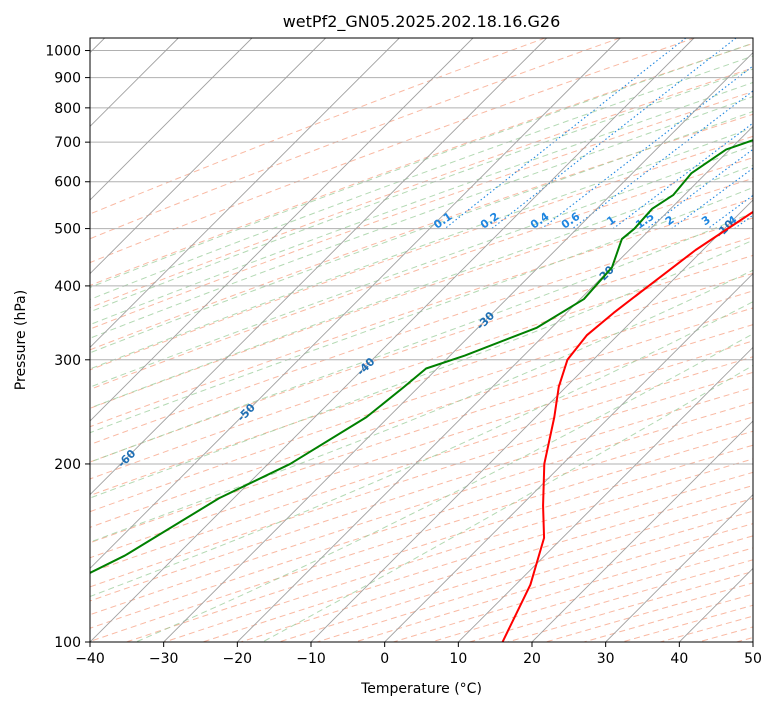  Describe the element at coordinates (21, 340) in the screenshot. I see `y-axis-label: Pressure (hPa)` at that location.